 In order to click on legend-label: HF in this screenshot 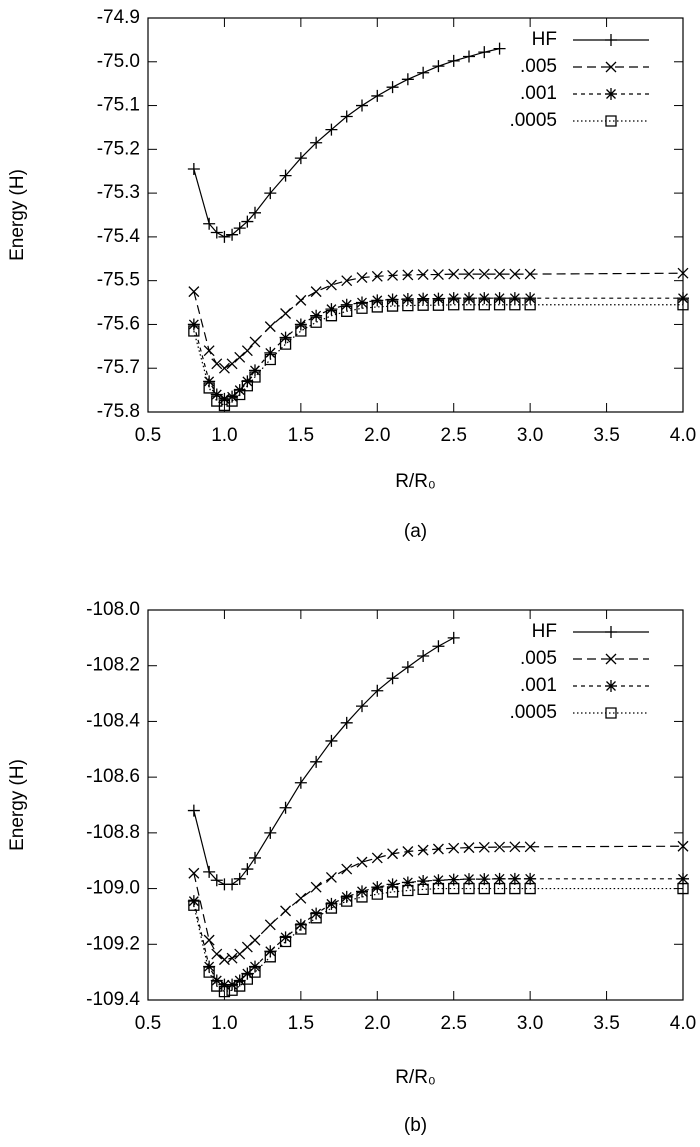, I will do `click(544, 39)`.